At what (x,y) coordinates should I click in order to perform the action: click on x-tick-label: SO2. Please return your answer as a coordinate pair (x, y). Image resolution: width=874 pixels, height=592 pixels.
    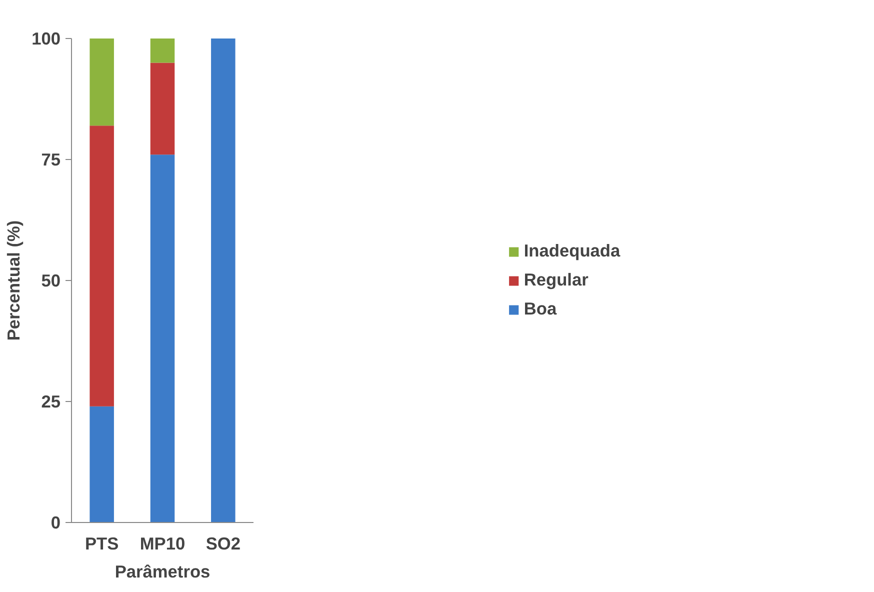
    Looking at the image, I should click on (223, 544).